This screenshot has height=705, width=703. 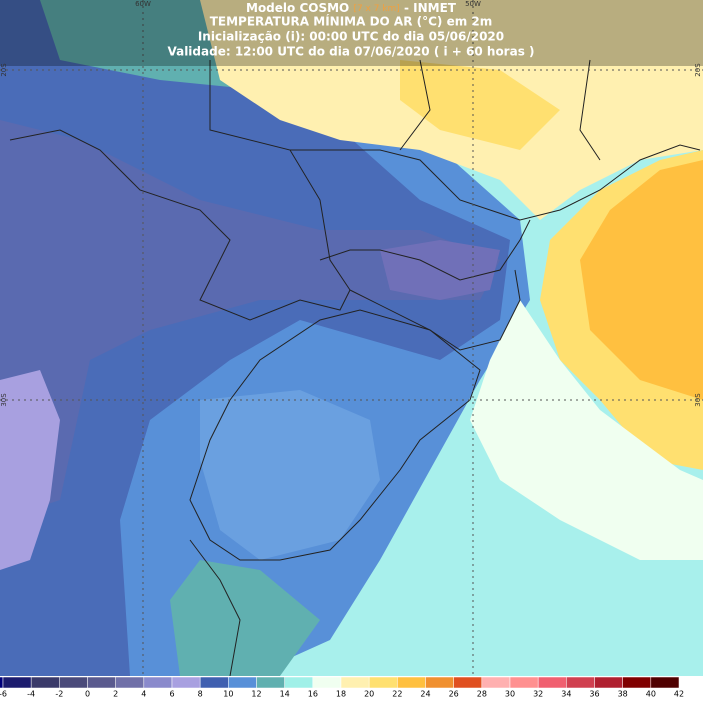 I want to click on source: - INMET, so click(x=430, y=8).